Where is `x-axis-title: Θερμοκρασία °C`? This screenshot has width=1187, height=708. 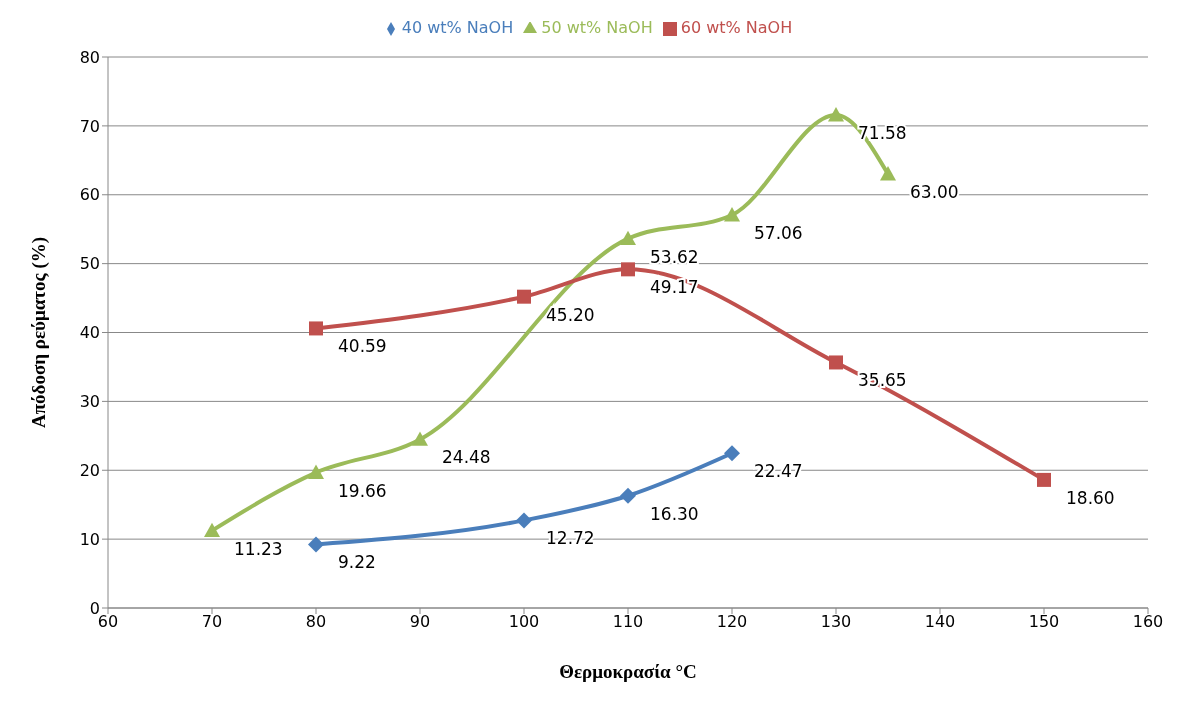
x-axis-title: Θερμοκρασία °C is located at coordinates (628, 671).